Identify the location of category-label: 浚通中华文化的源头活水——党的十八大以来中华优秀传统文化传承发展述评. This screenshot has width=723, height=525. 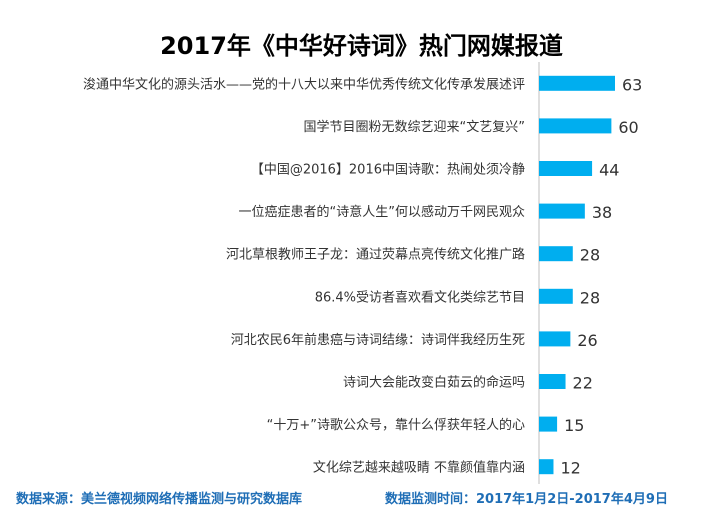
(304, 84).